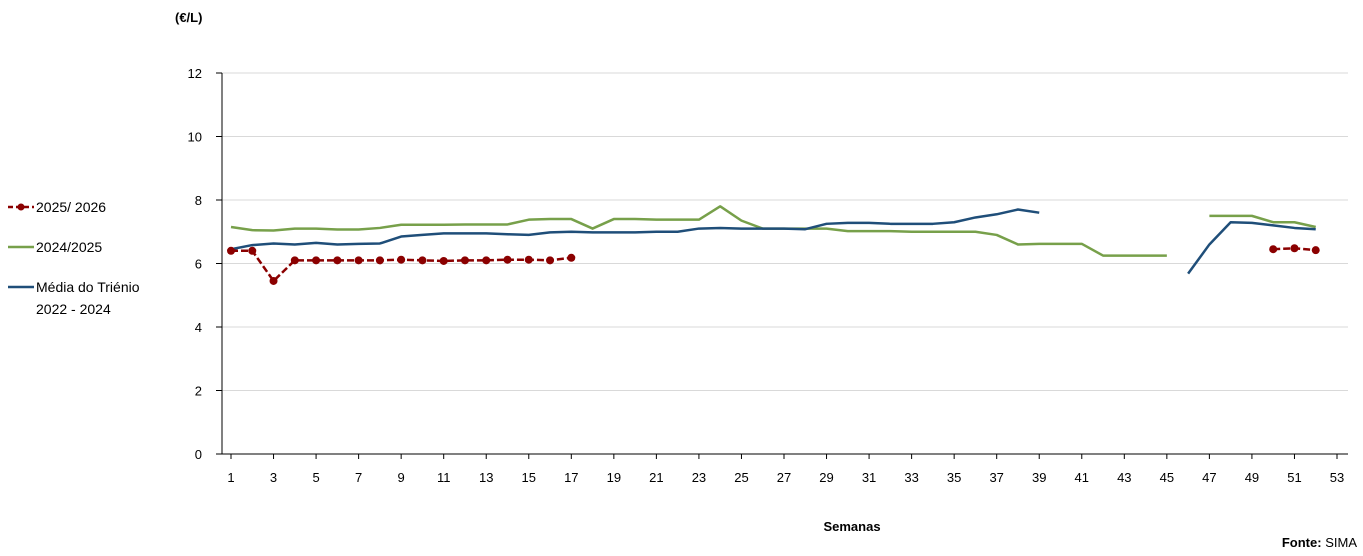  Describe the element at coordinates (1082, 477) in the screenshot. I see `x-tick-label: 41` at that location.